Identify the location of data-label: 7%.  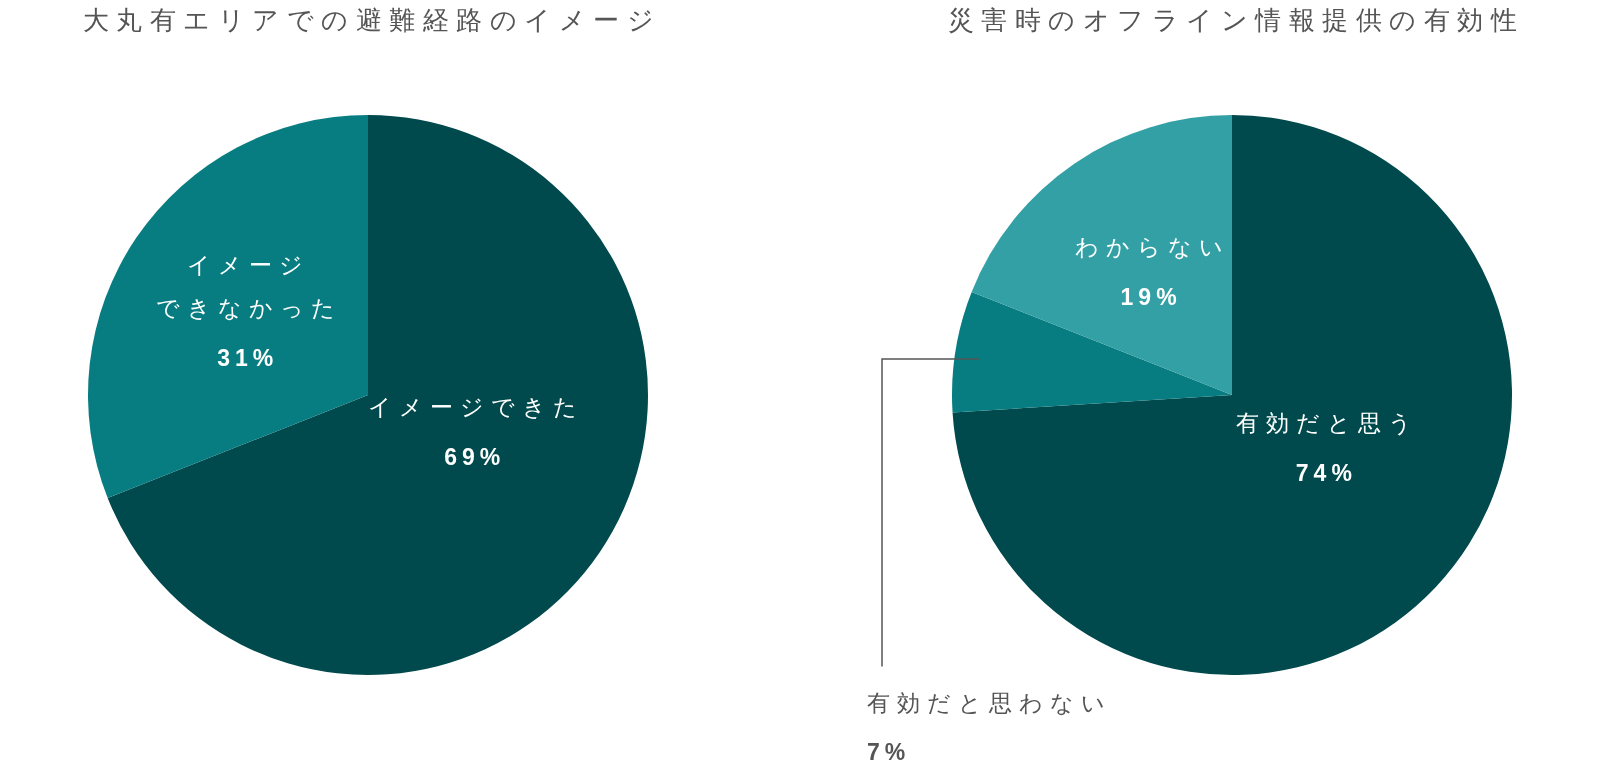
(889, 750).